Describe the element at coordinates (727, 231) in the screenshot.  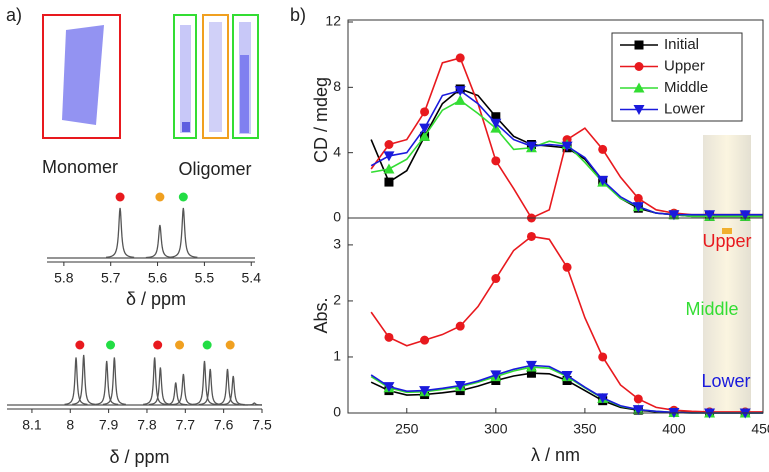
I see `tube-band` at that location.